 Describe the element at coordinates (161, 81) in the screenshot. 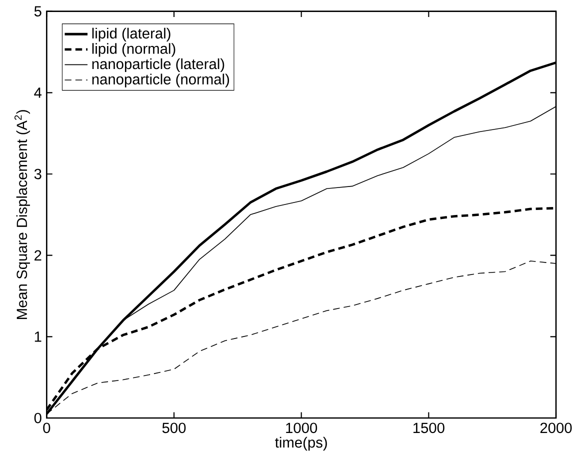

I see `legend-label: nanoparticle (normal)` at that location.